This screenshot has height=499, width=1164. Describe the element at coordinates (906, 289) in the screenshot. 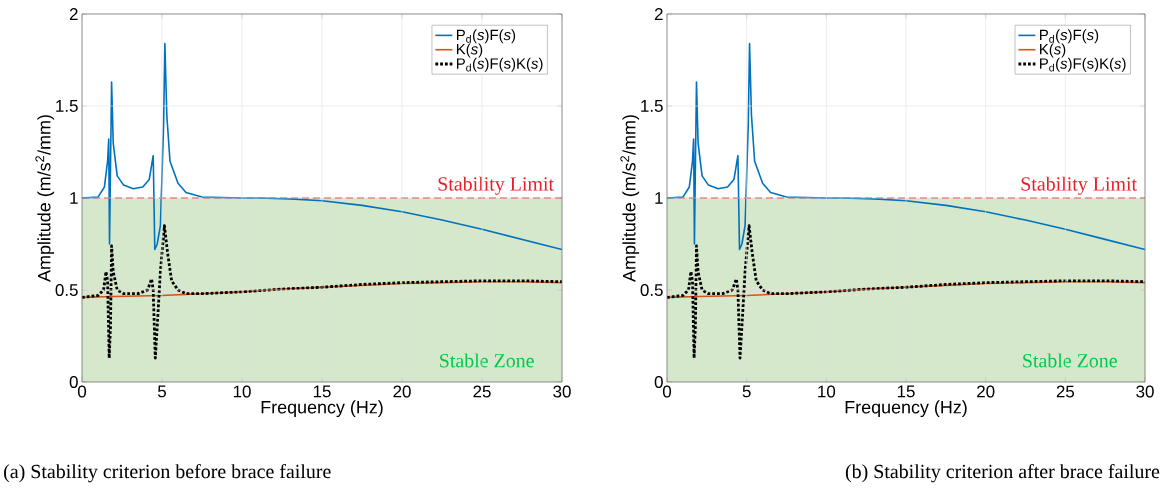

I see `line-series` at that location.